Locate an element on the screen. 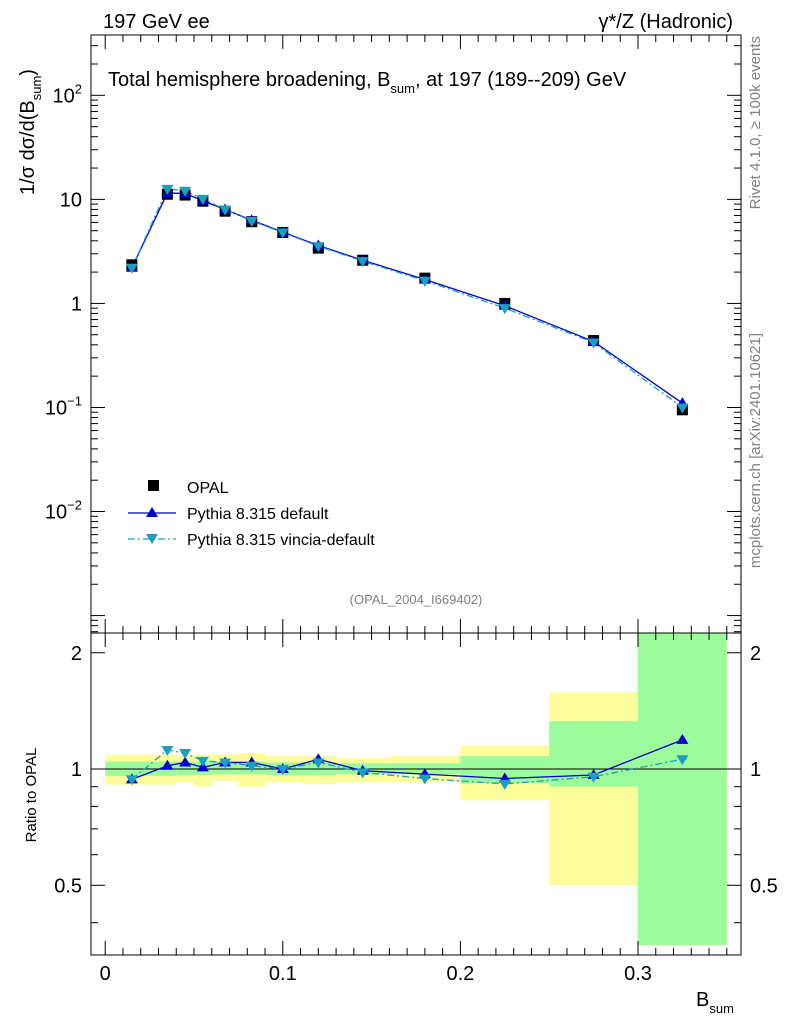  ratio-y-axis-label: Ratio to OPAL is located at coordinates (31, 795).